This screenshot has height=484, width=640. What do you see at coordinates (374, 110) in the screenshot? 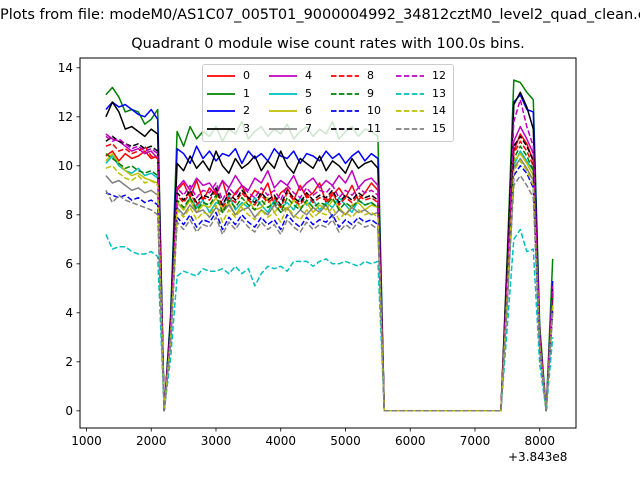
I see `legend-label: 10` at bounding box center [374, 110].